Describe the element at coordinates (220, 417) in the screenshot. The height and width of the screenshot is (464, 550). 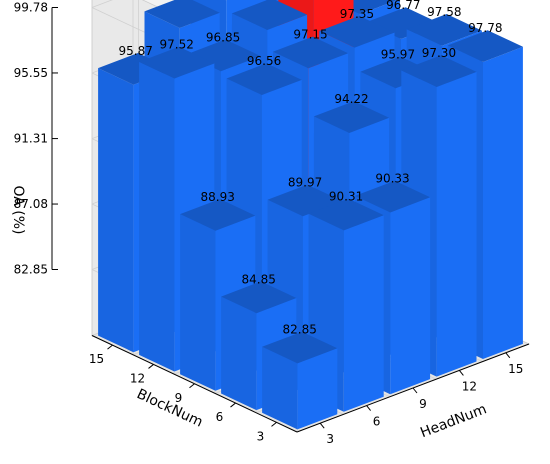
I see `y-tick-label: 6` at that location.